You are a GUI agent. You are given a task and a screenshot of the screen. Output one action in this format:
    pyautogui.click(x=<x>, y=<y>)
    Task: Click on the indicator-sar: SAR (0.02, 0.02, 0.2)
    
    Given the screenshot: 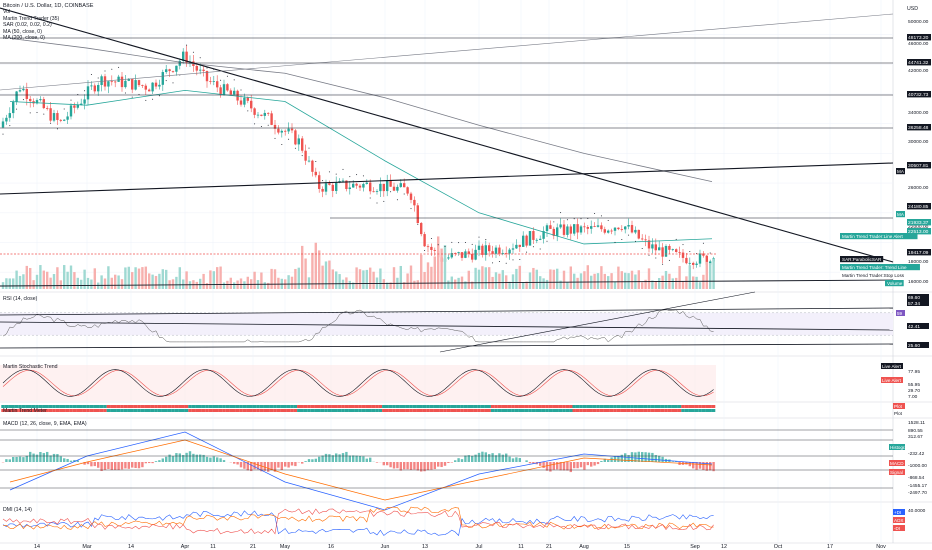 What is the action you would take?
    pyautogui.click(x=27, y=25)
    